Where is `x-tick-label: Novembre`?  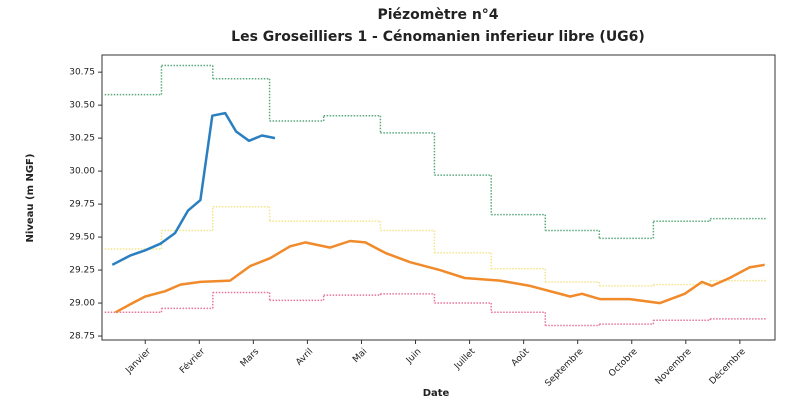 x-tick-label: Novembre is located at coordinates (674, 366).